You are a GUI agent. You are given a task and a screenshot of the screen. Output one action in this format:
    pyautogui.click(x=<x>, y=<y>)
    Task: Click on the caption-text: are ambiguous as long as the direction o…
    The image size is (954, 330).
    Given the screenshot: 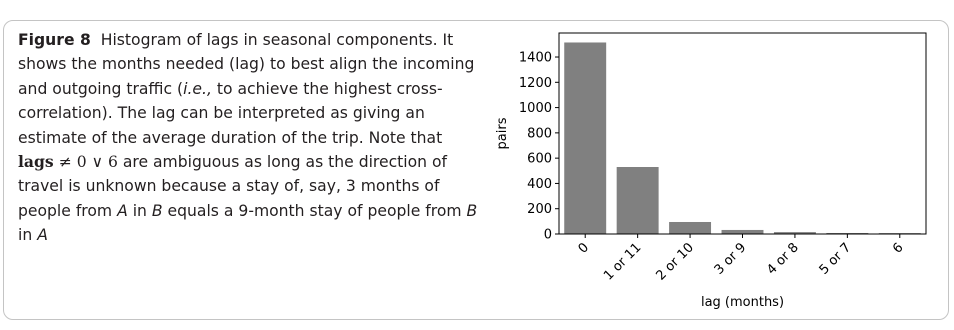 What is the action you would take?
    pyautogui.click(x=233, y=186)
    